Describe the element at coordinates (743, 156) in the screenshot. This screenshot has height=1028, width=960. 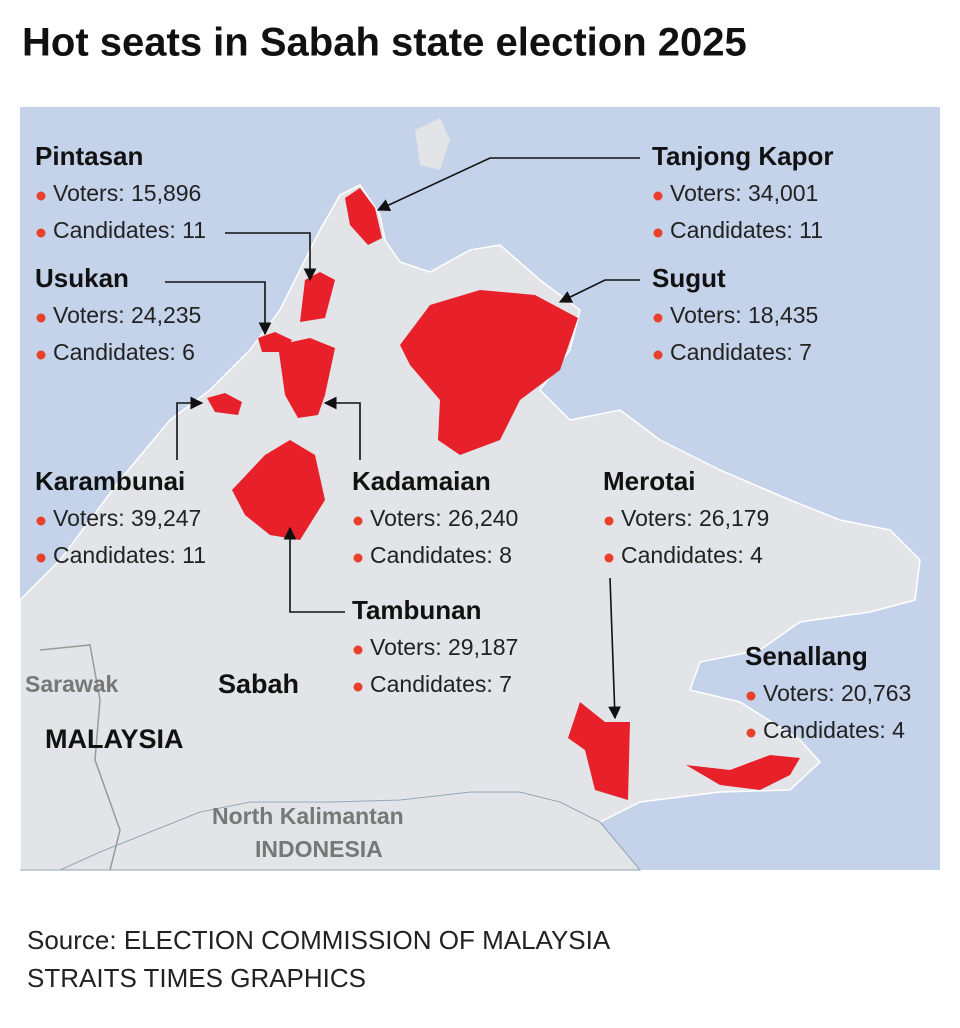
I see `seat-name: Tanjong Kapor` at that location.